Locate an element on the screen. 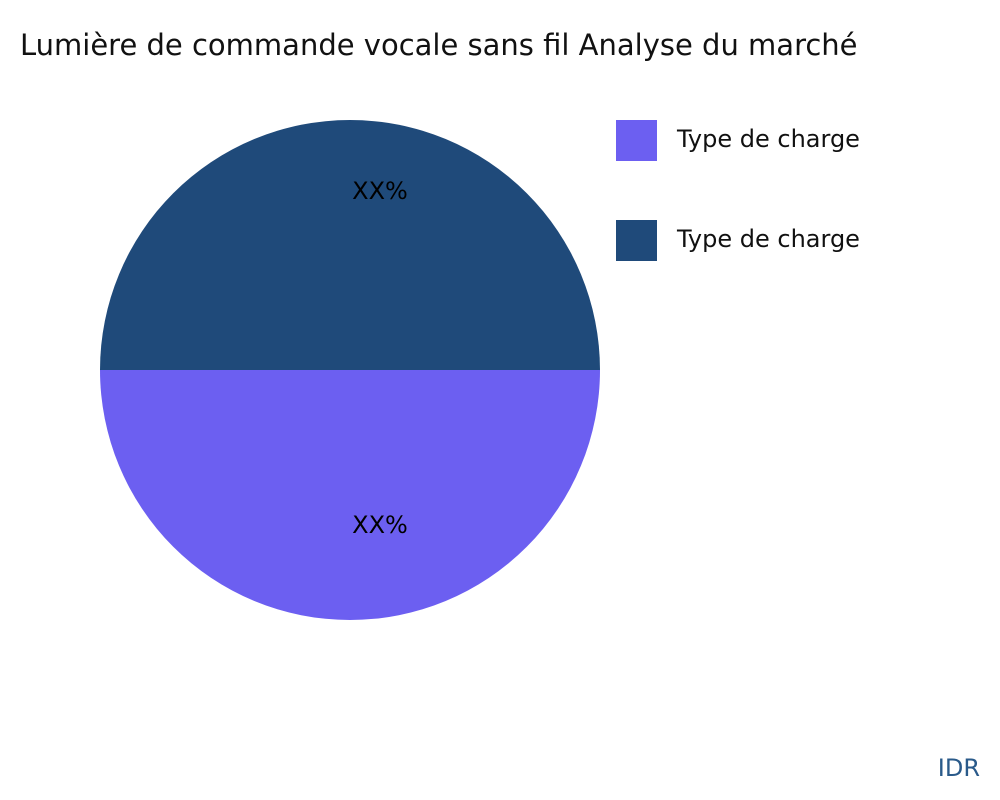 The image size is (1000, 800). watermark: IDR is located at coordinates (959, 768).